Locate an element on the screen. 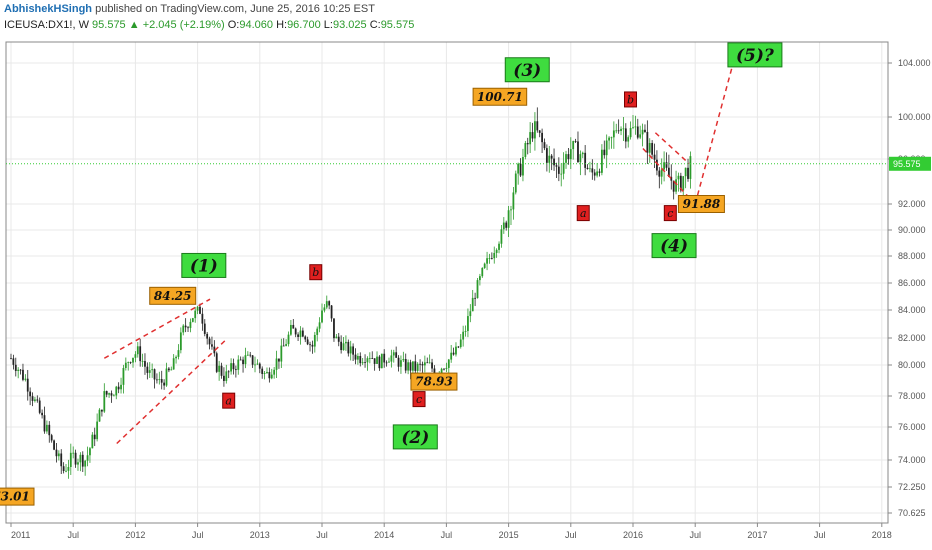  annotation-green: (1) is located at coordinates (204, 265).